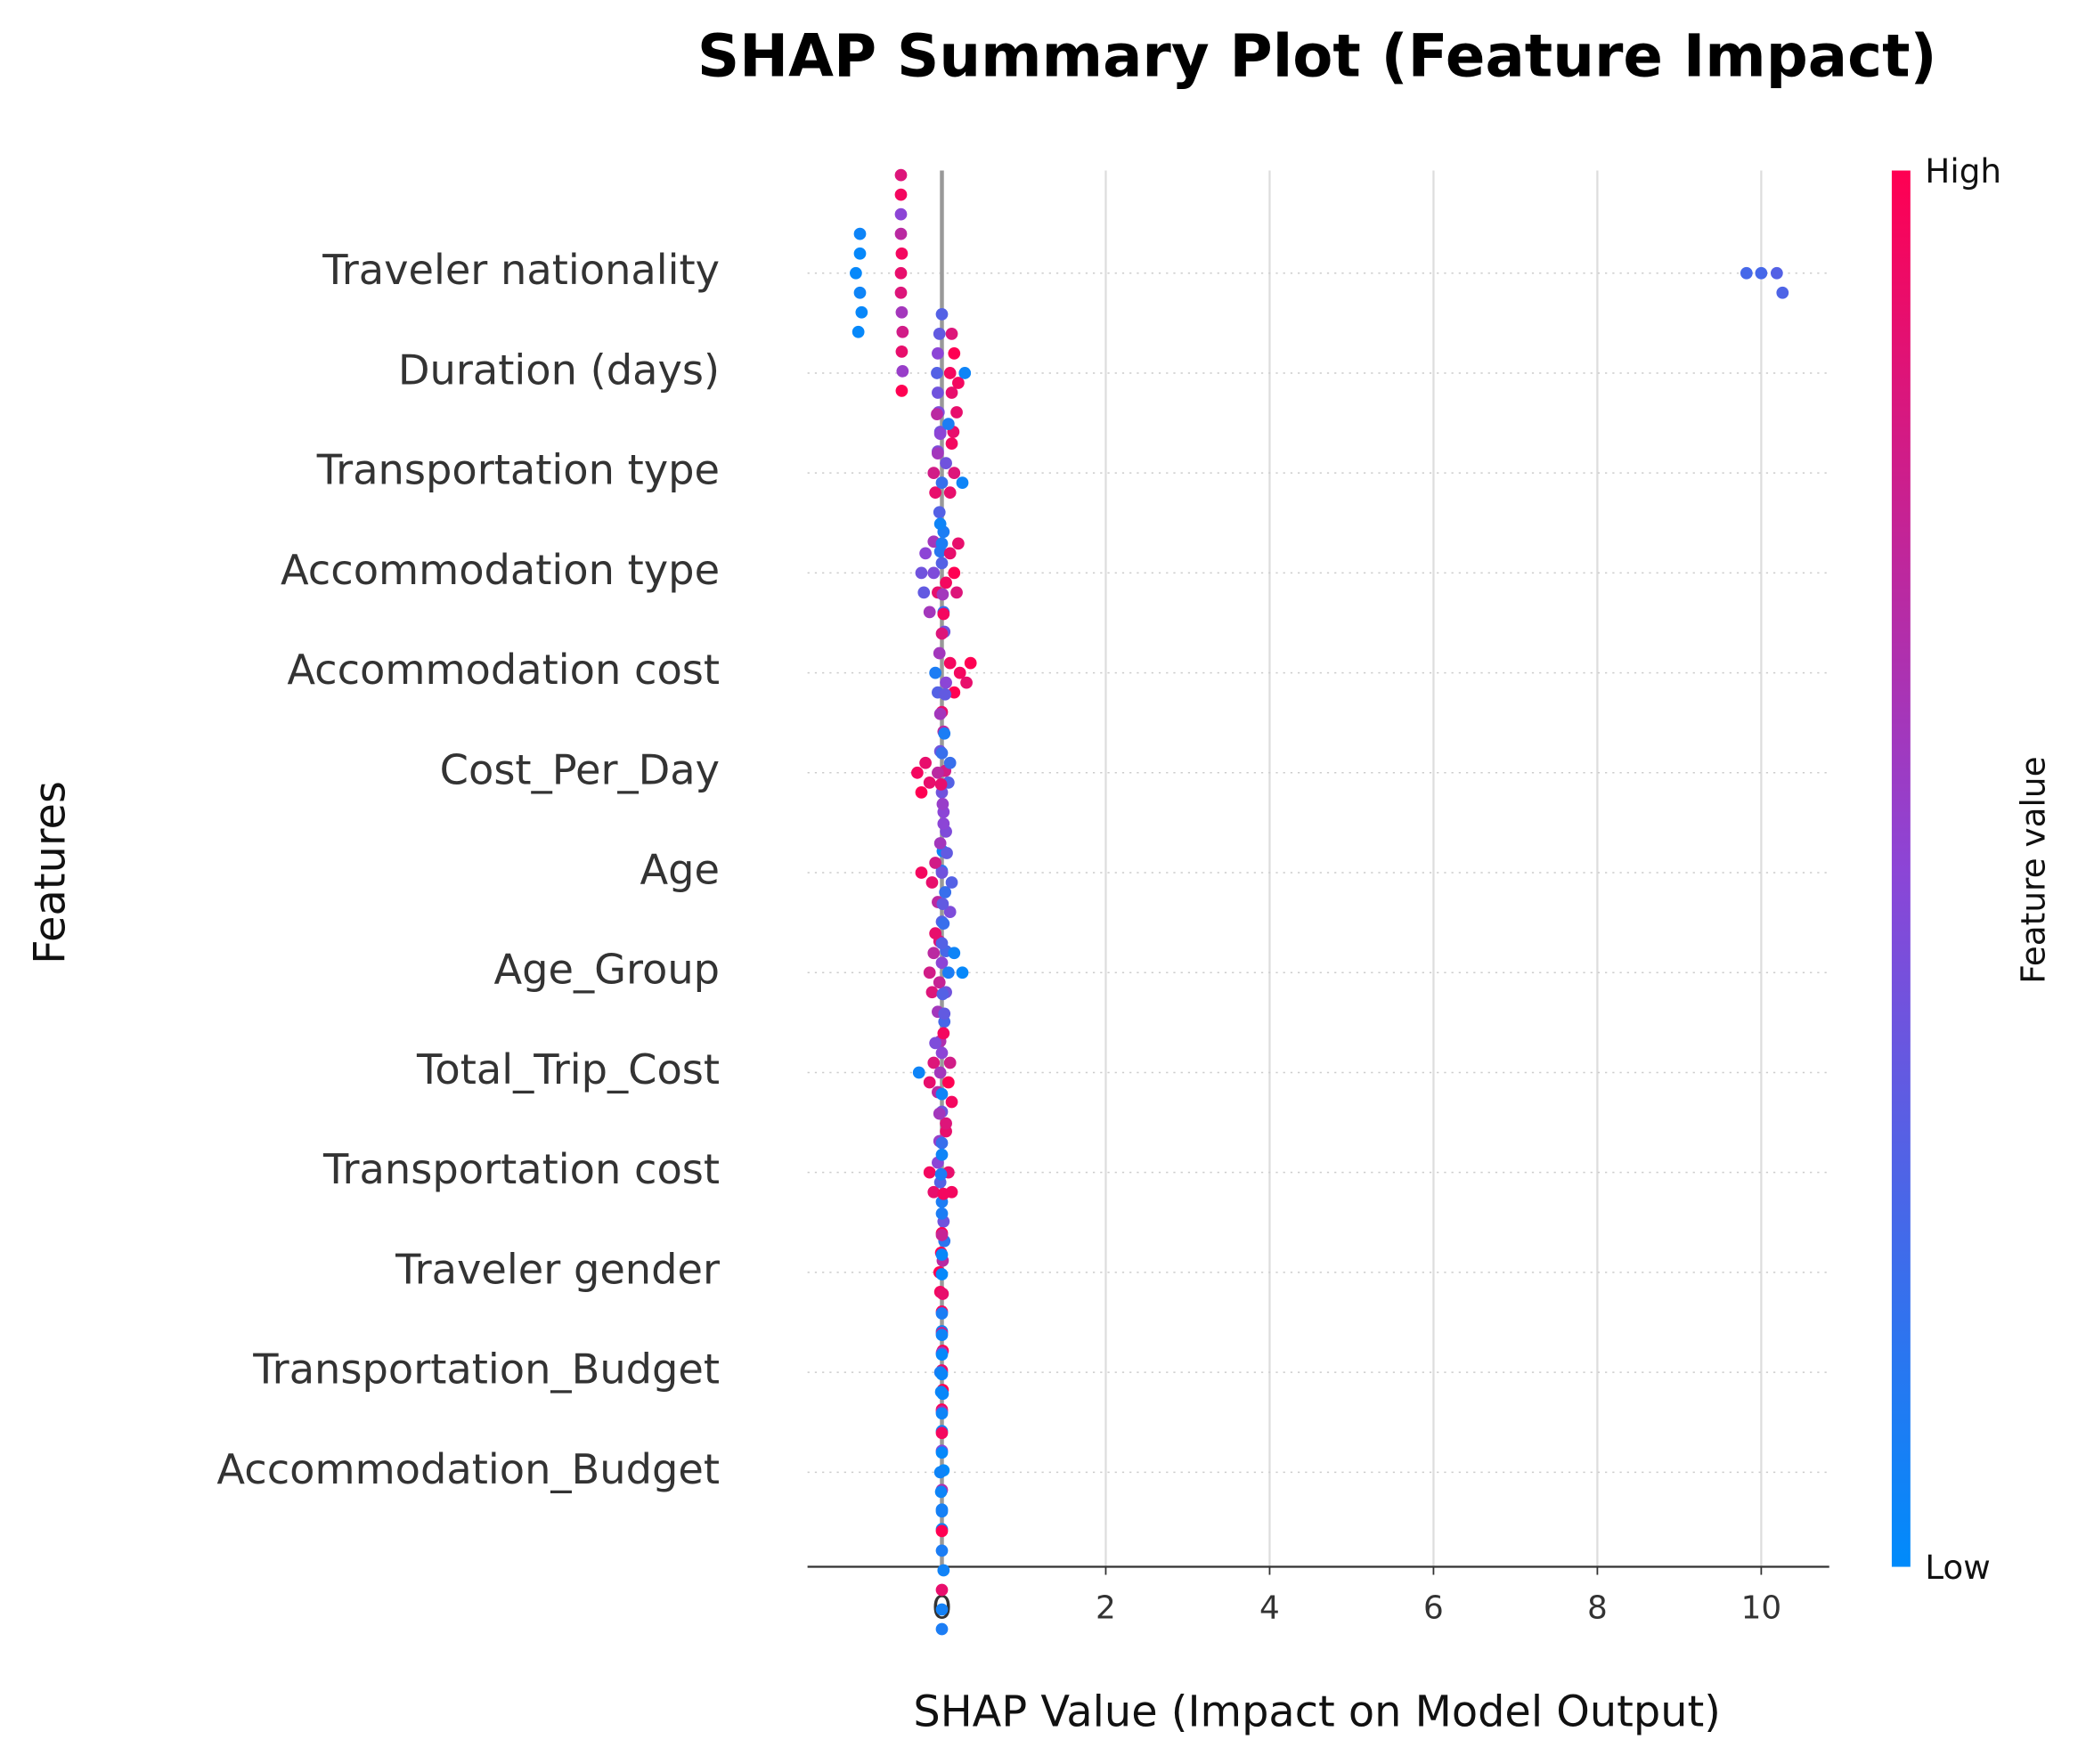  Describe the element at coordinates (1901, 868) in the screenshot. I see `colorbar` at that location.